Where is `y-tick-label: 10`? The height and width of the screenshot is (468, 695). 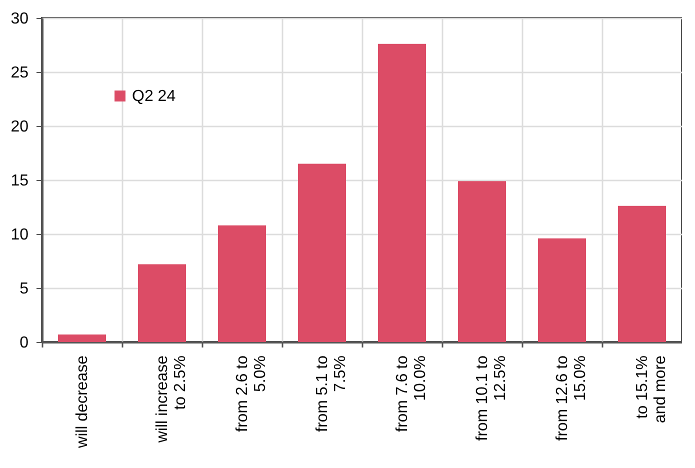
y-tick-label: 10 is located at coordinates (19, 235).